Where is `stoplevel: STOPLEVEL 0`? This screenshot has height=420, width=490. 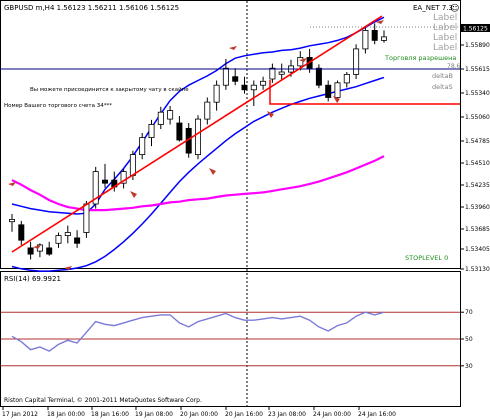 stoplevel: STOPLEVEL 0 is located at coordinates (426, 258).